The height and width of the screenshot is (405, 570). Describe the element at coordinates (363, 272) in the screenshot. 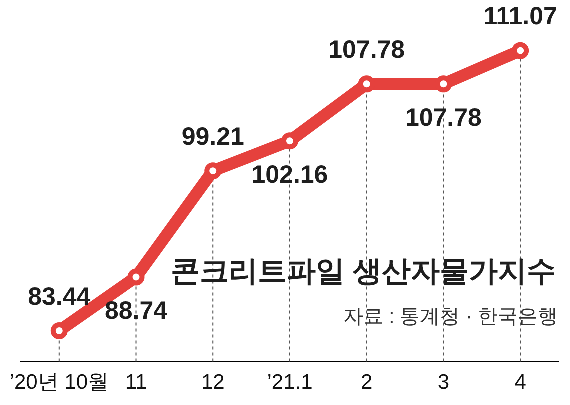

I see `text: 콘크리트파일 생산자물가지수` at that location.